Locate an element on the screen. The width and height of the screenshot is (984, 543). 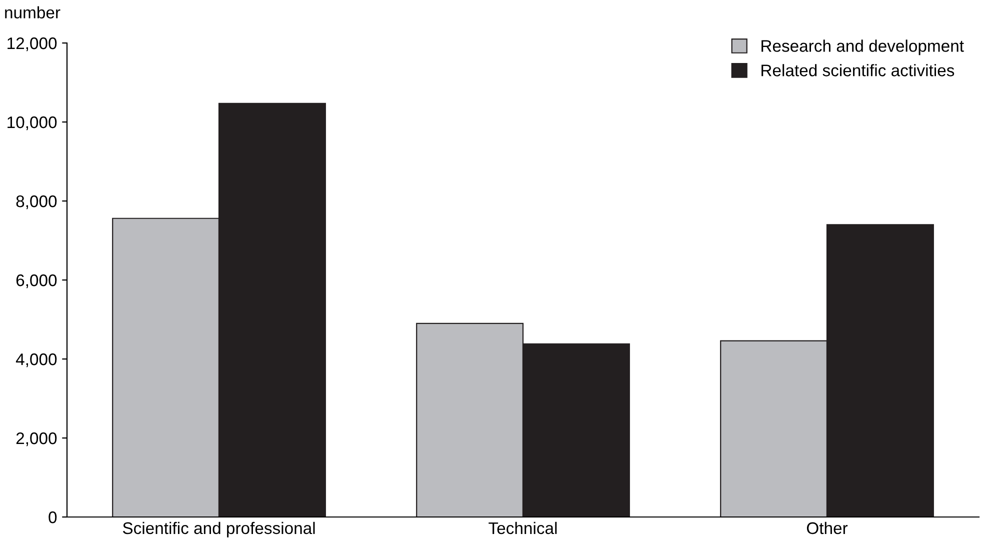
y-tick-label: 12,000 is located at coordinates (32, 44).